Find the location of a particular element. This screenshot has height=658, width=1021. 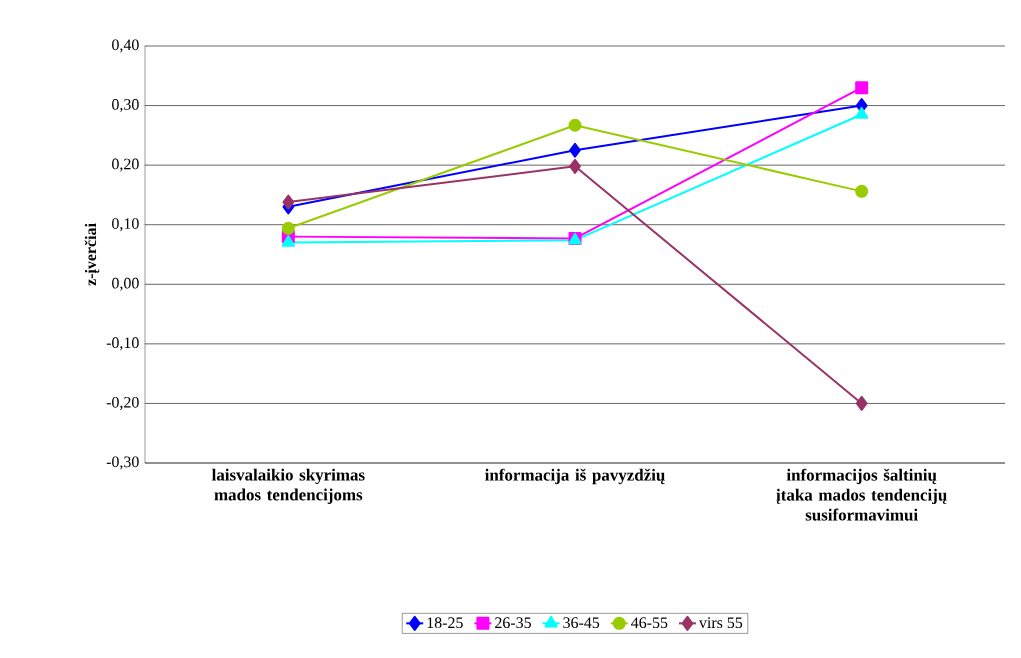

y-tick-label: -0,30 is located at coordinates (122, 463).